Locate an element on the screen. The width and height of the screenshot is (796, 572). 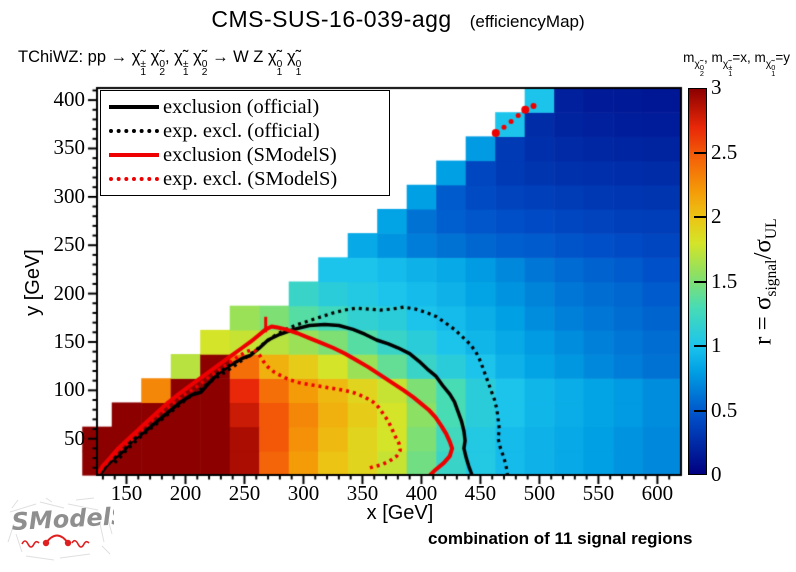
x-tick-label: 200 is located at coordinates (185, 493).